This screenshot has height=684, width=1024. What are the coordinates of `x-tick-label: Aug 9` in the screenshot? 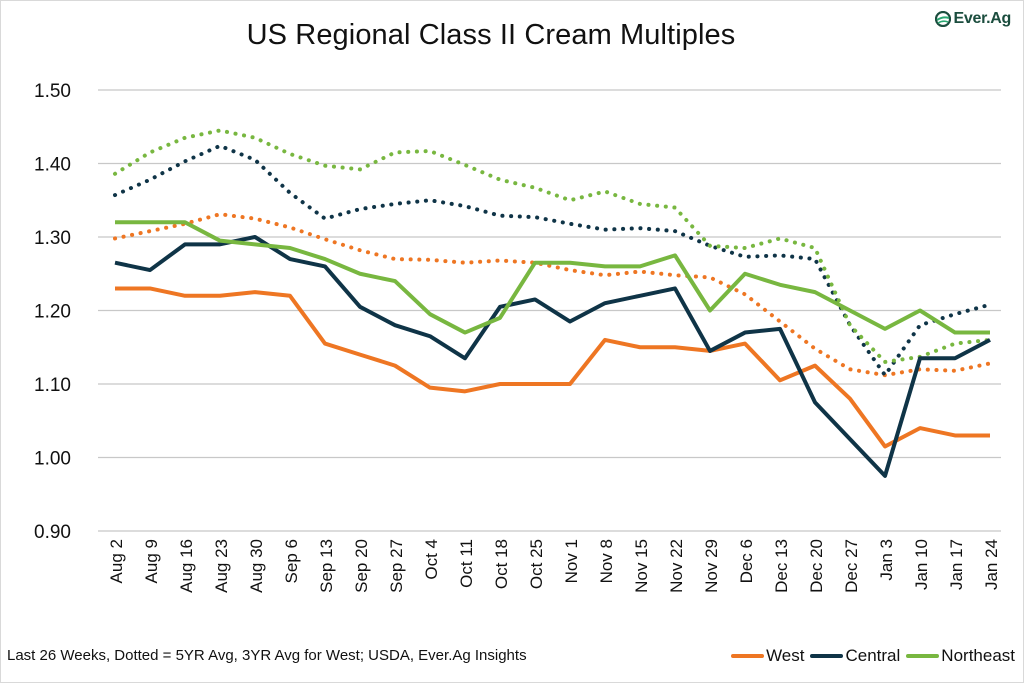 It's located at (151, 561).